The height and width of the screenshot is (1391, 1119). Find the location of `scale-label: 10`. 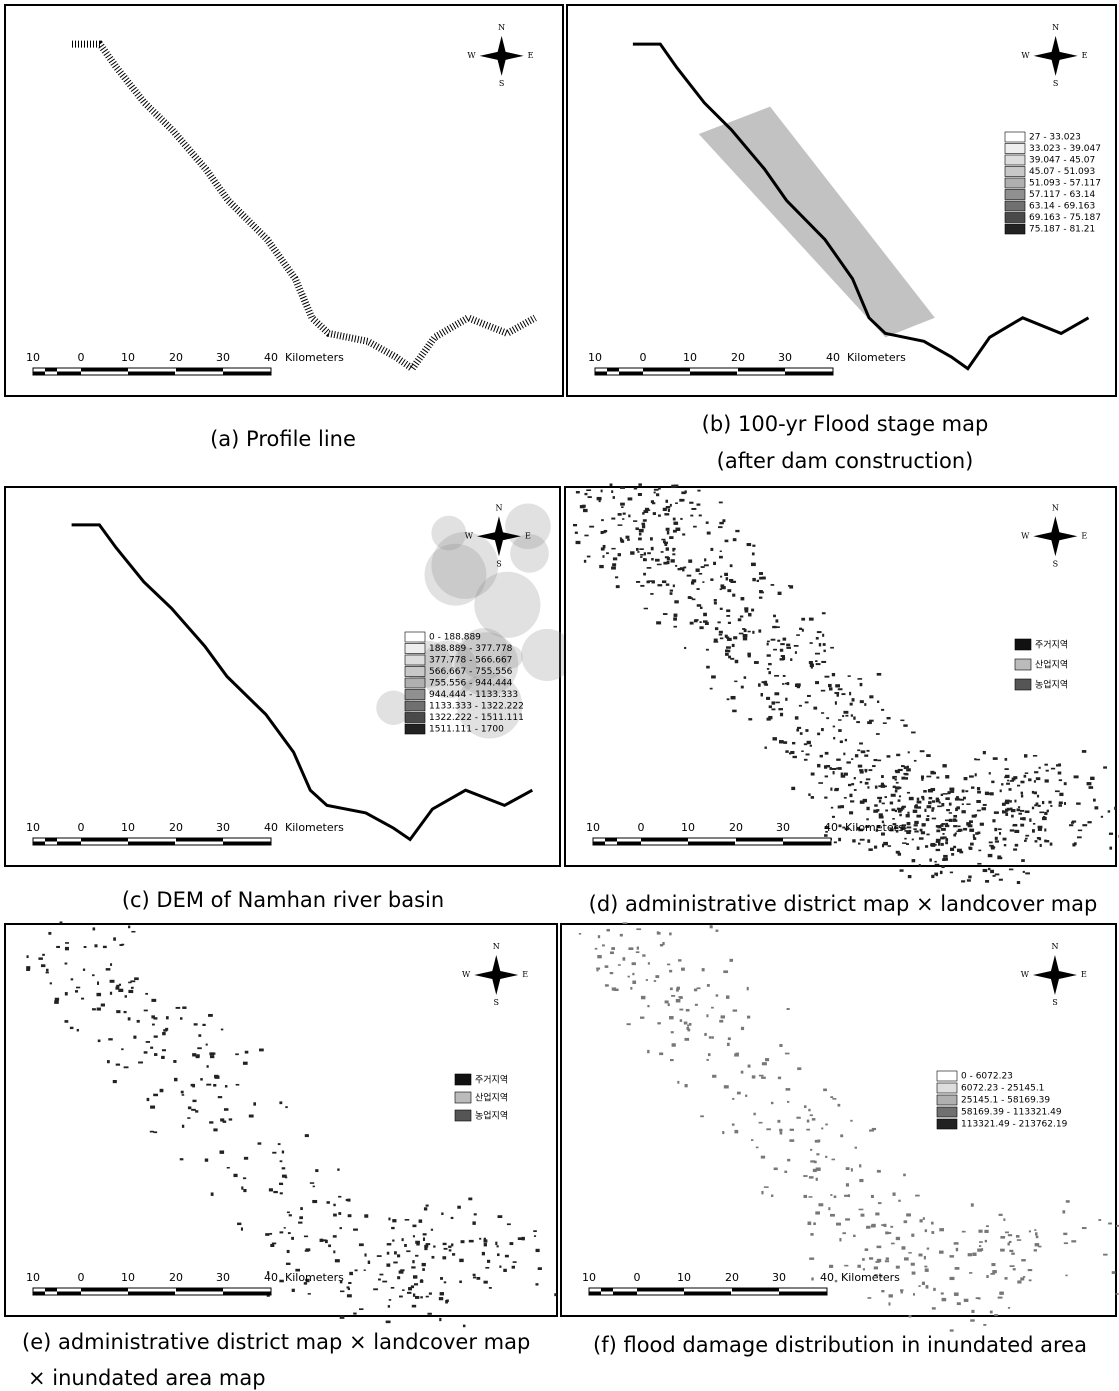

scale-label: 10 is located at coordinates (589, 1277).